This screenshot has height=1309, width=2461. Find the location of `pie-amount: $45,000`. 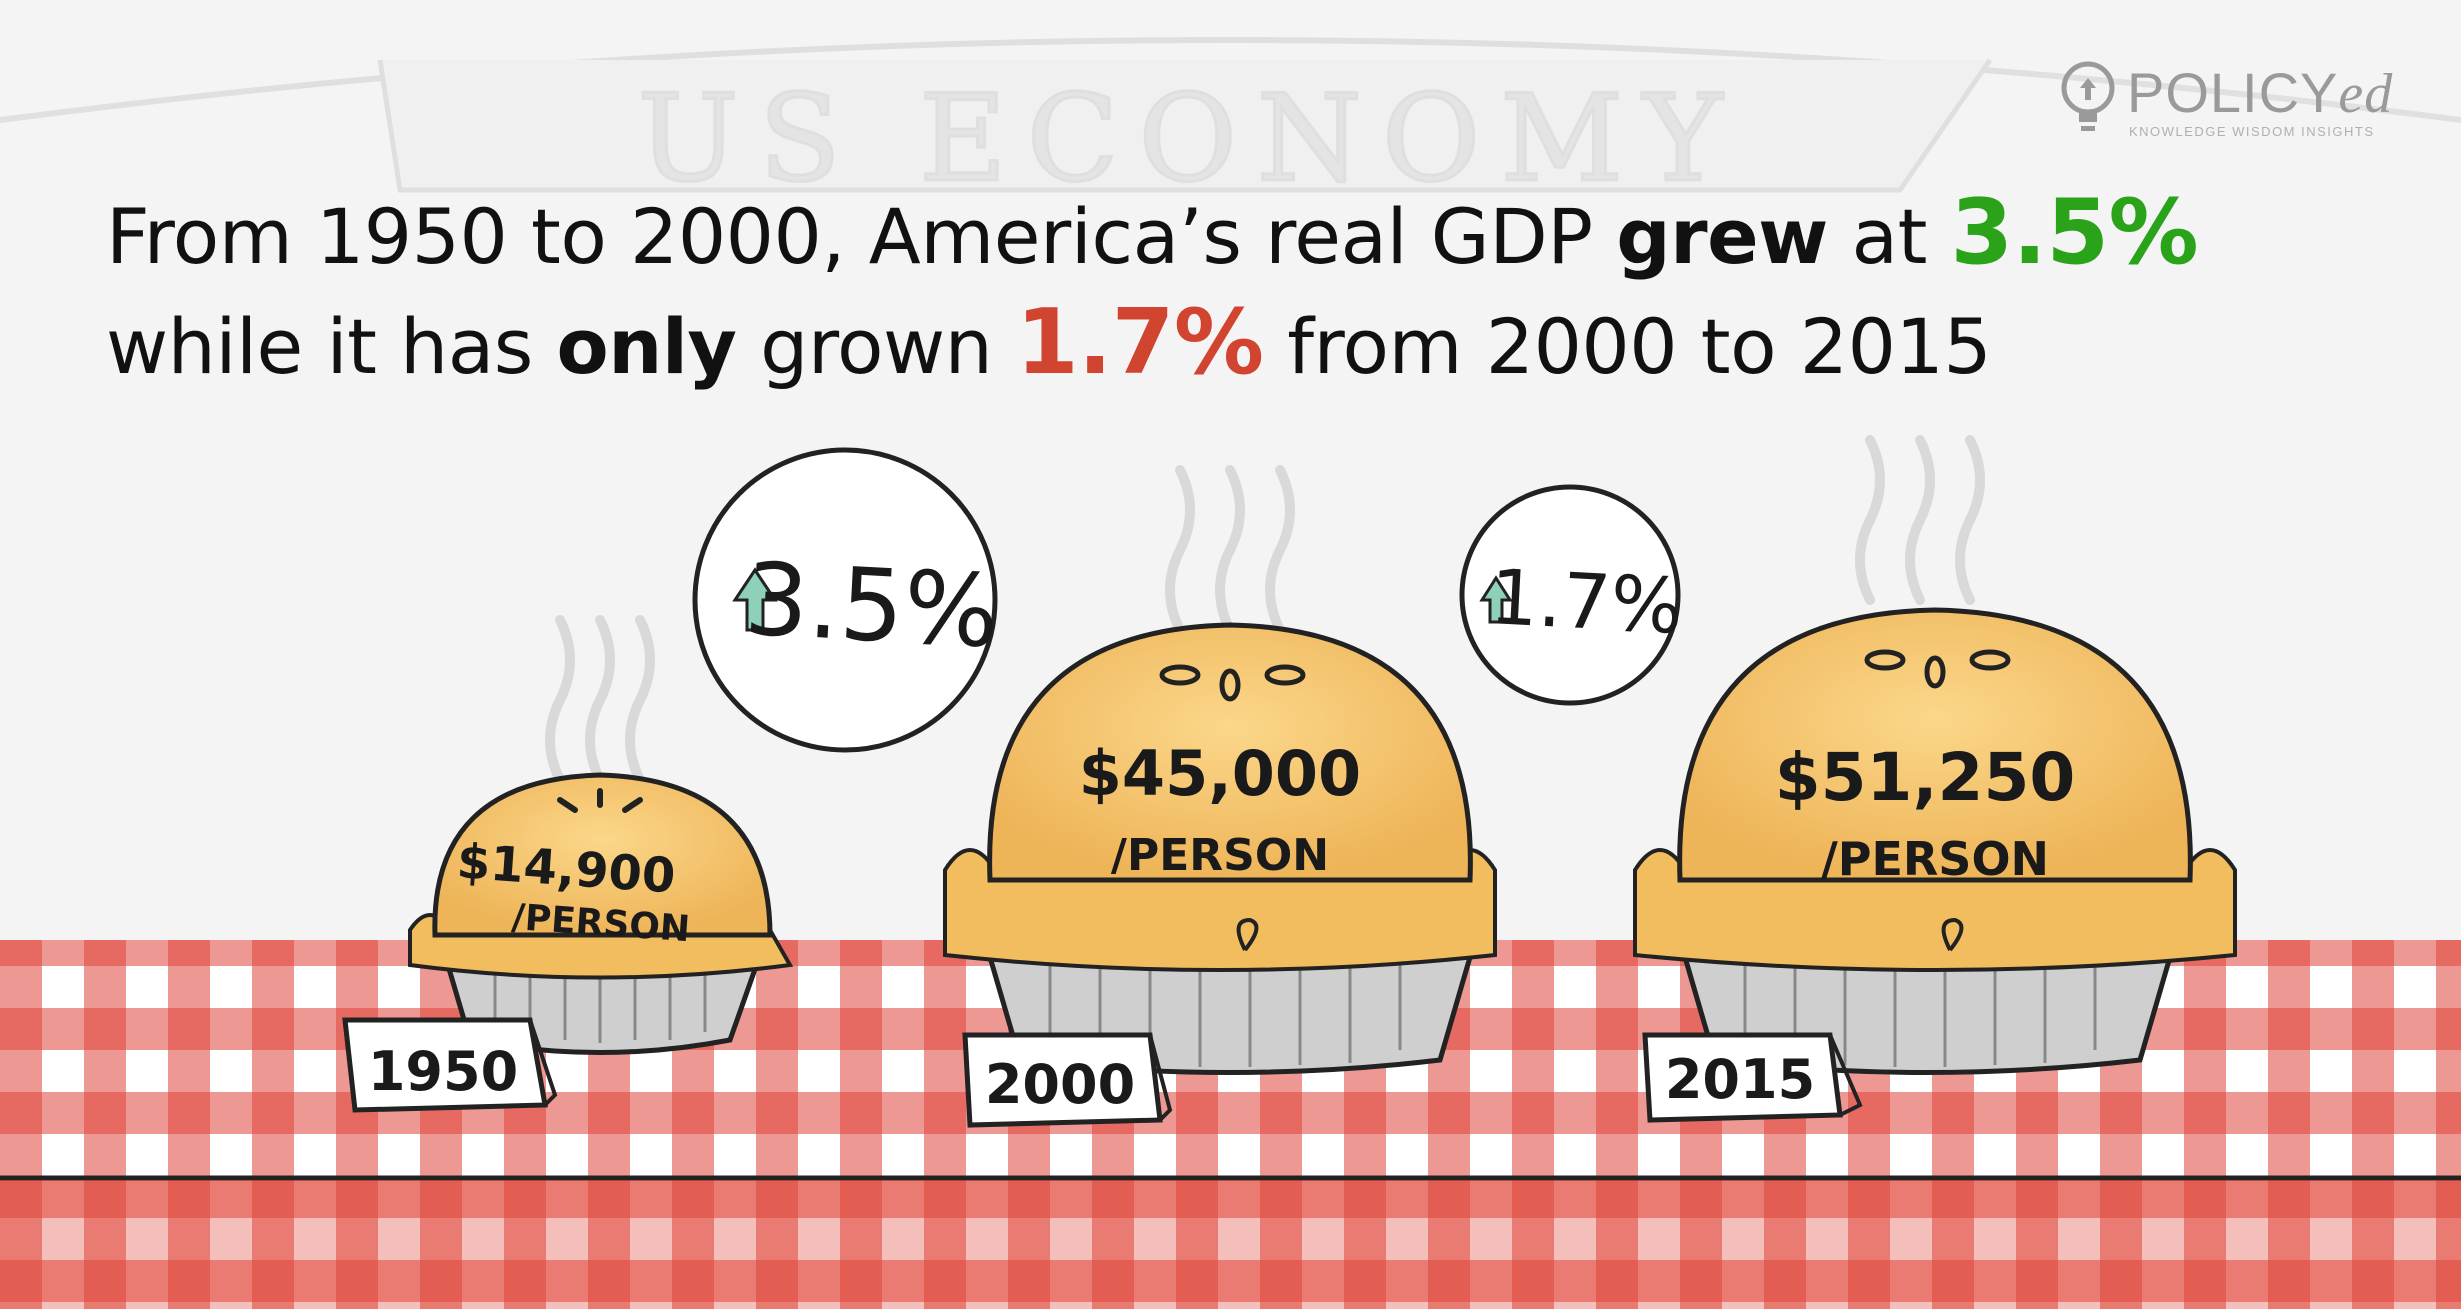

pie-amount: $45,000 is located at coordinates (1220, 773).